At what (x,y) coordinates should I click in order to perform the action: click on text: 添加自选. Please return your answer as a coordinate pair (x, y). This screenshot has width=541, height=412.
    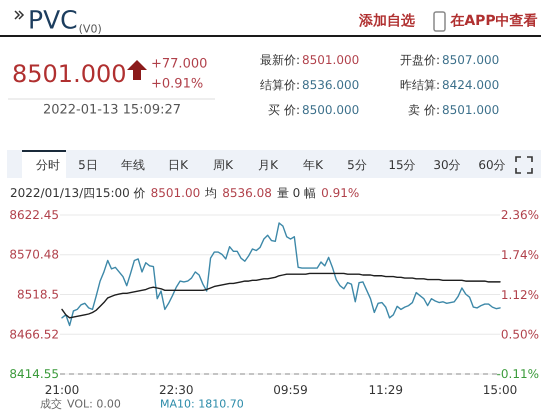
    Looking at the image, I should click on (386, 21).